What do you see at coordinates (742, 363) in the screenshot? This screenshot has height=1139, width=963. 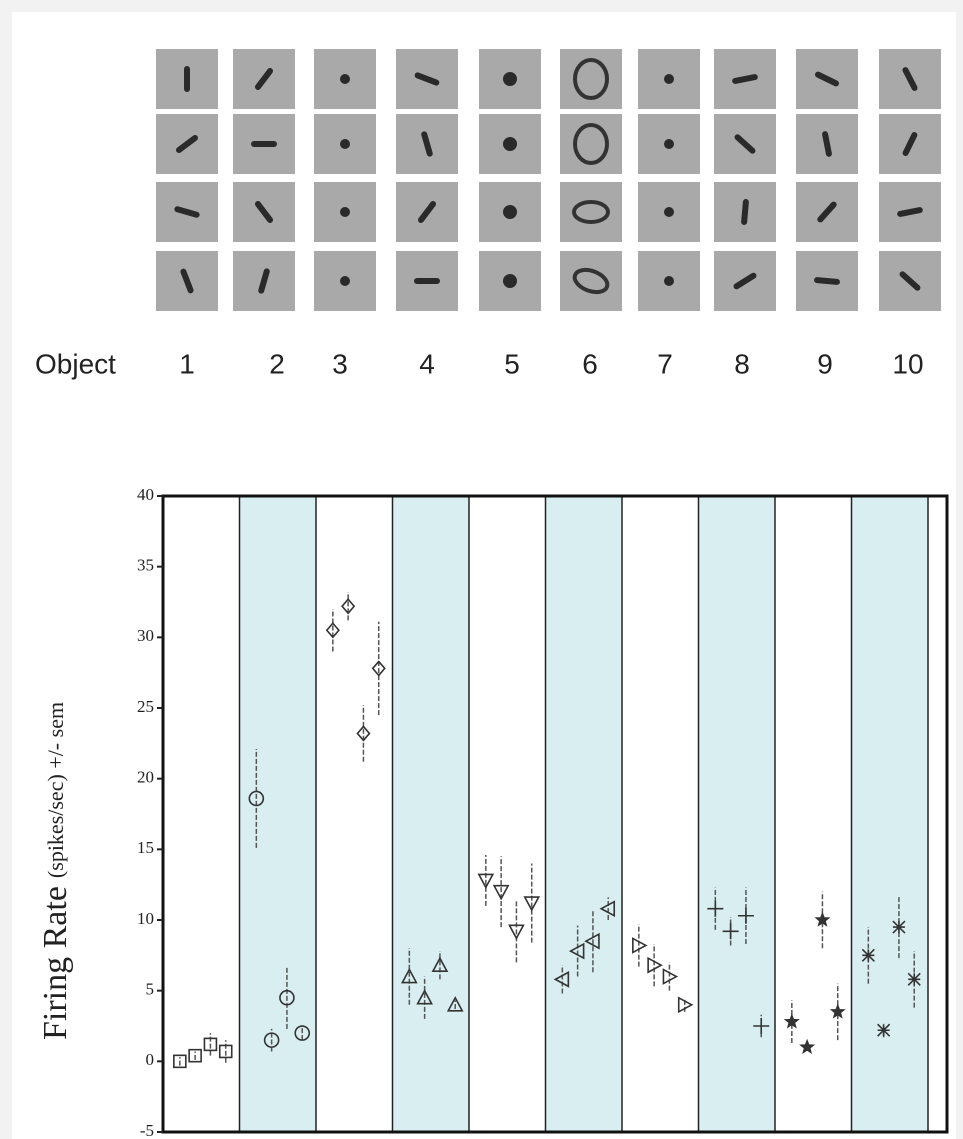 I see `category-tick-label: 8` at bounding box center [742, 363].